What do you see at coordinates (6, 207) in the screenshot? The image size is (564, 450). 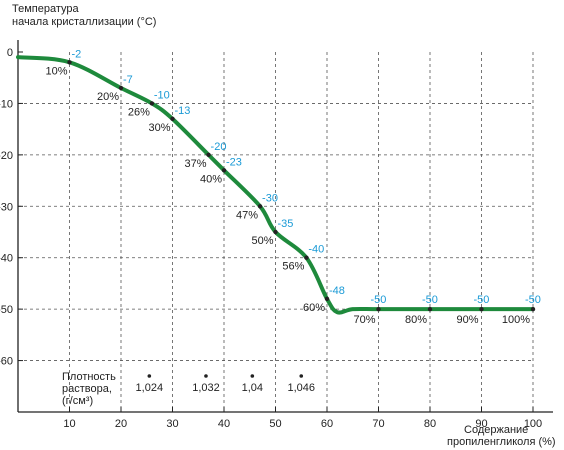 I see `y-tick-label: -30` at bounding box center [6, 207].